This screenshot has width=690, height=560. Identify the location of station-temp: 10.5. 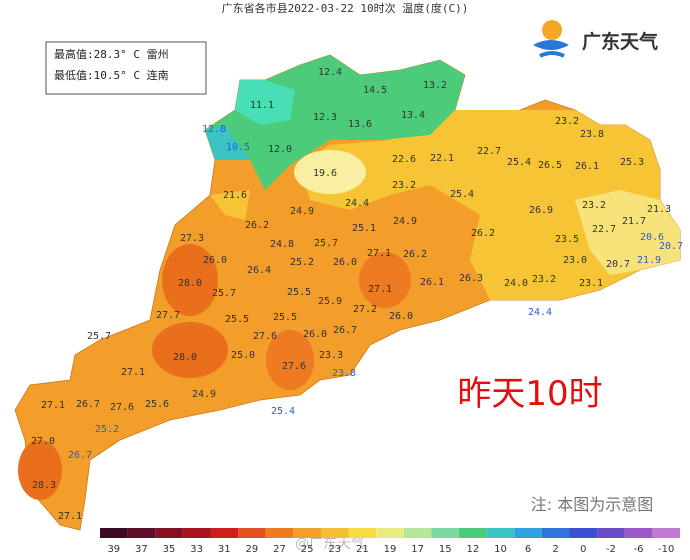
(238, 147).